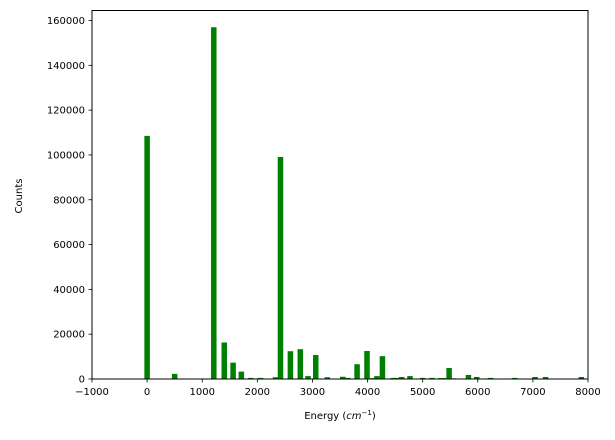 The height and width of the screenshot is (440, 615). Describe the element at coordinates (338, 388) in the screenshot. I see `x-axis-ticks: −1000 0 1000 2000 3000 4000 5000 6000 7000 8000` at that location.